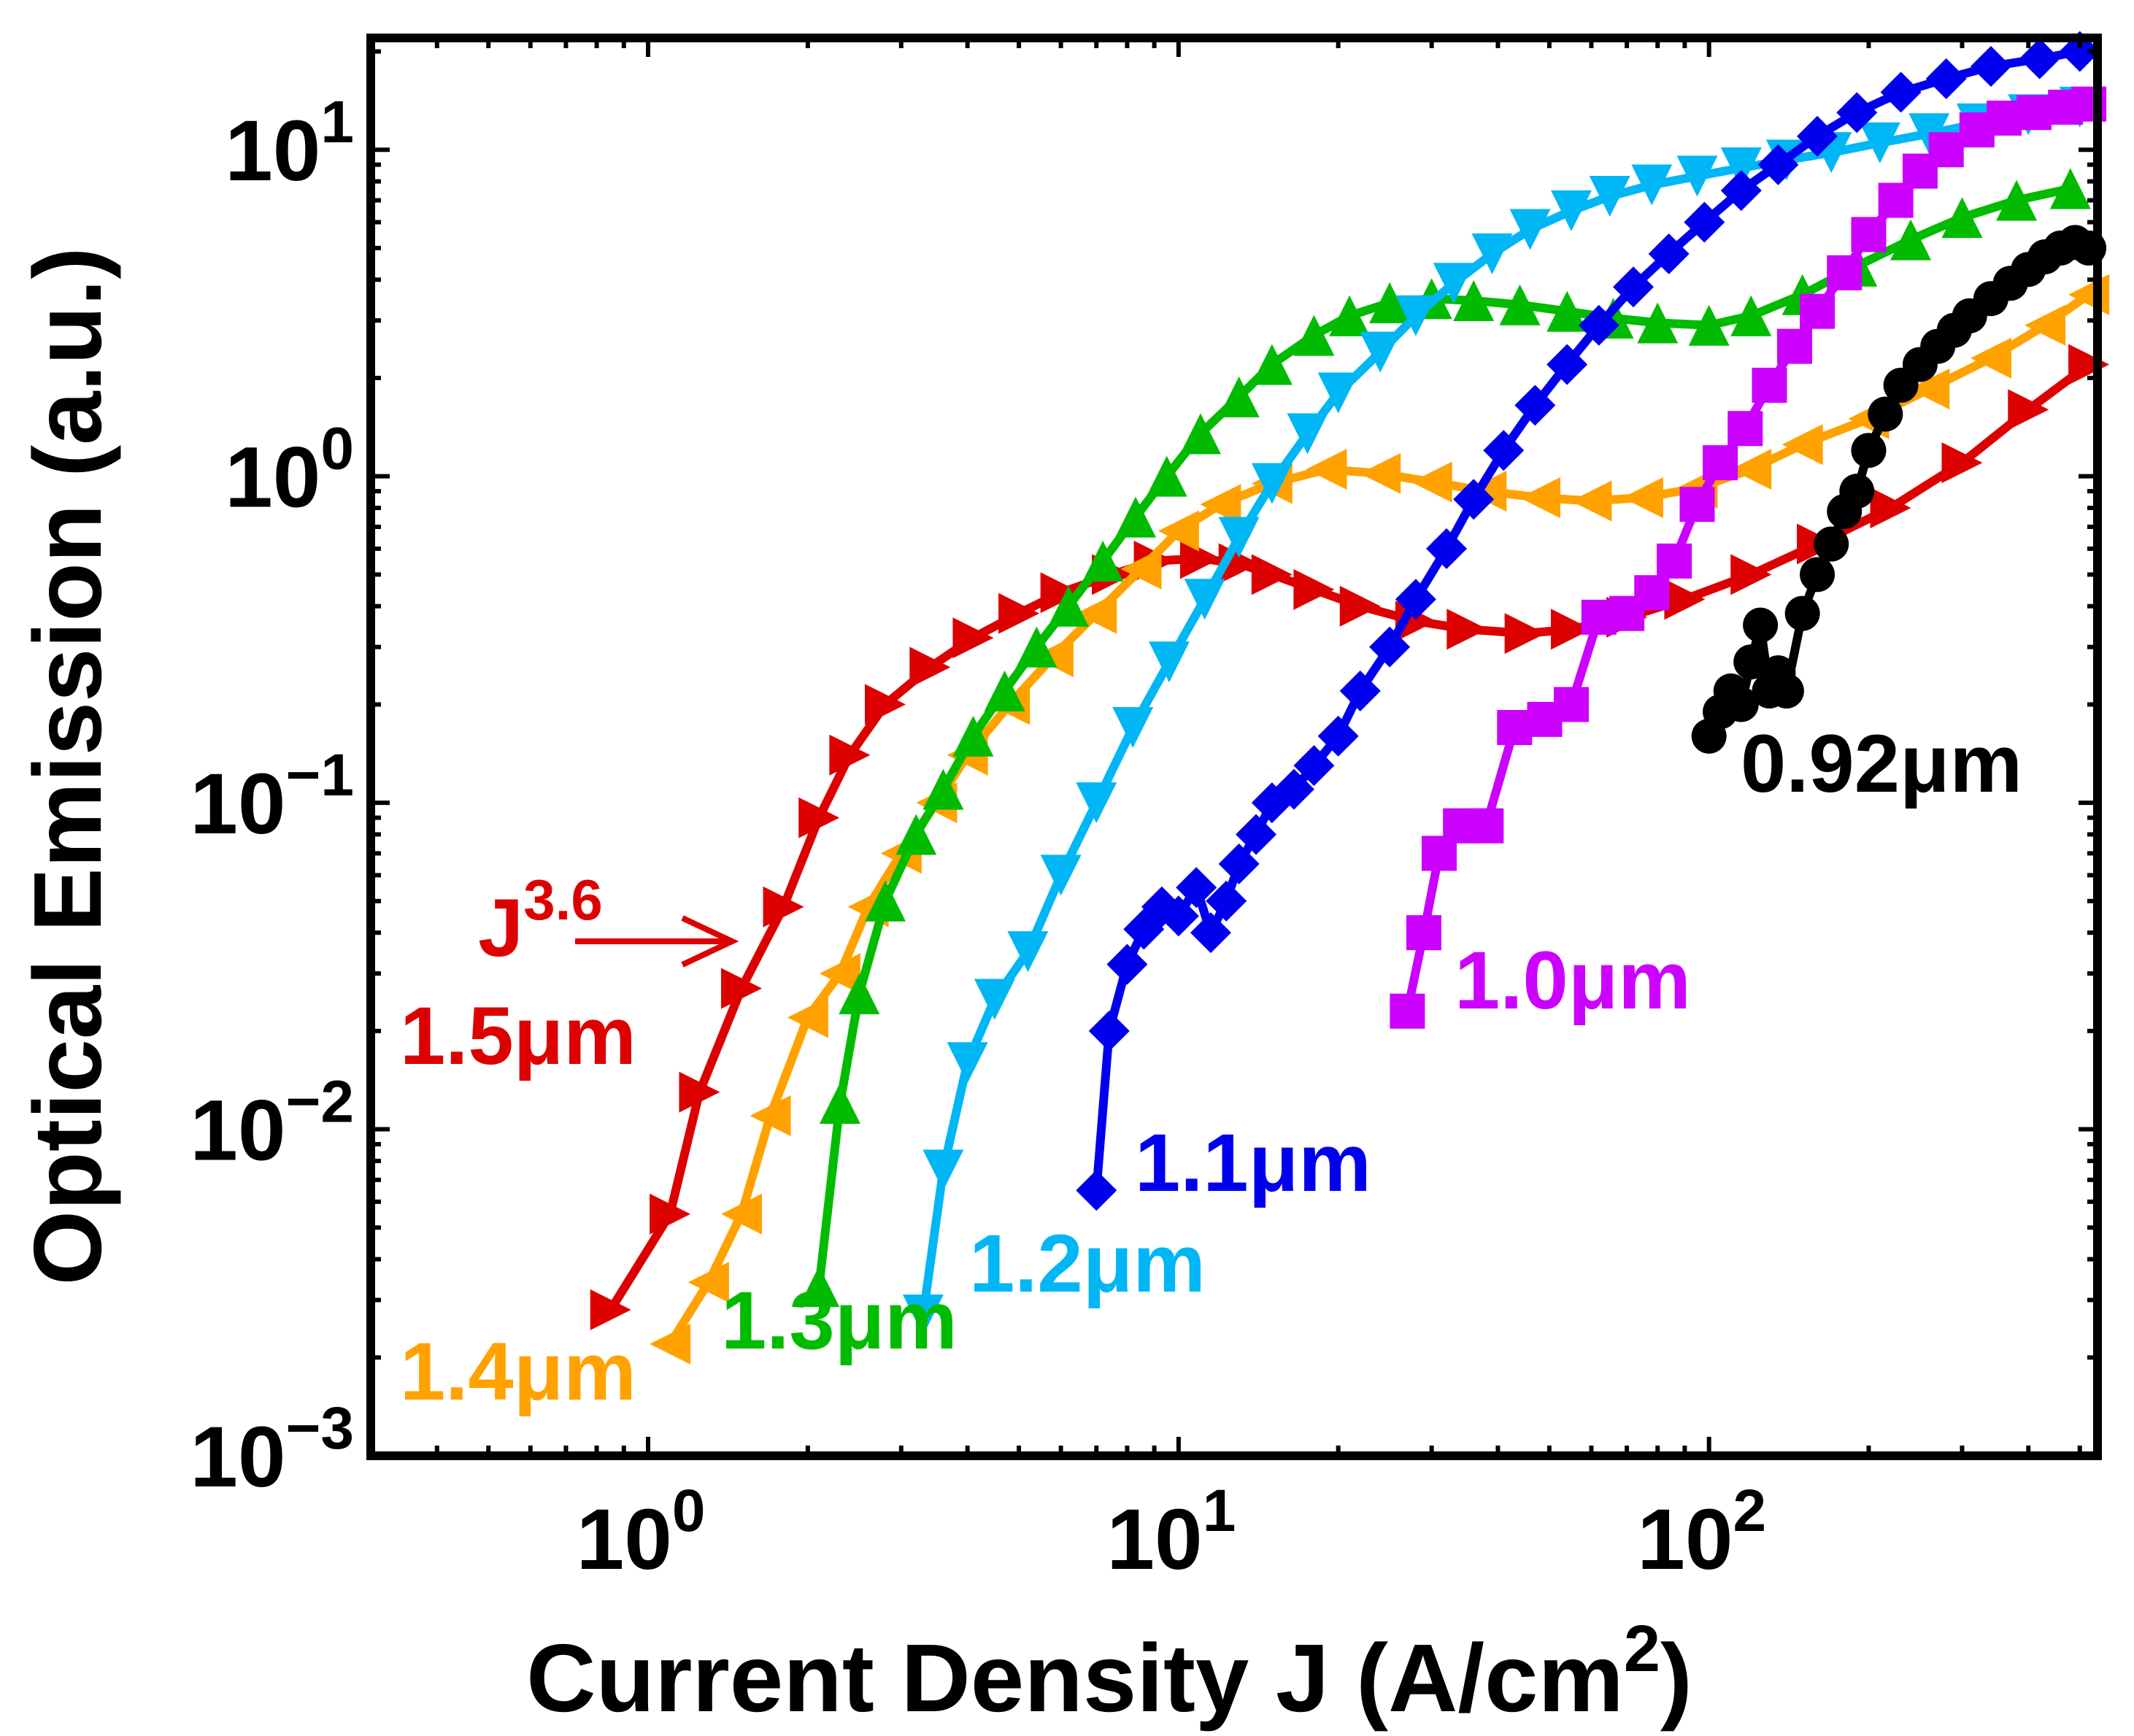 The width and height of the screenshot is (2134, 1736). I want to click on j-power-annotation: J3.6, so click(608, 920).